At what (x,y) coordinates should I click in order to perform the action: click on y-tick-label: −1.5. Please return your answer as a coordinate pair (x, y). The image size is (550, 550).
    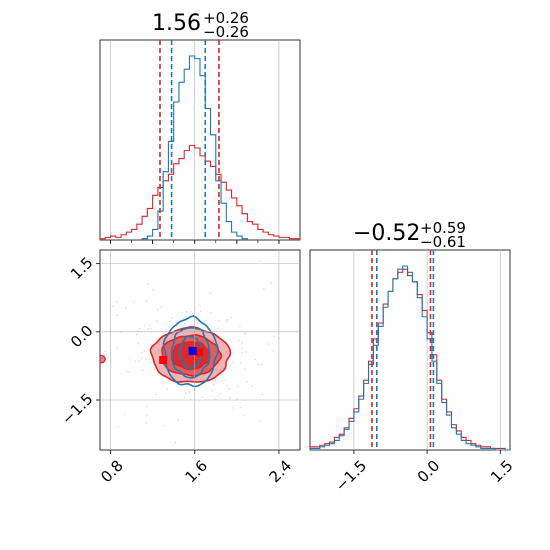
    Looking at the image, I should click on (77, 409).